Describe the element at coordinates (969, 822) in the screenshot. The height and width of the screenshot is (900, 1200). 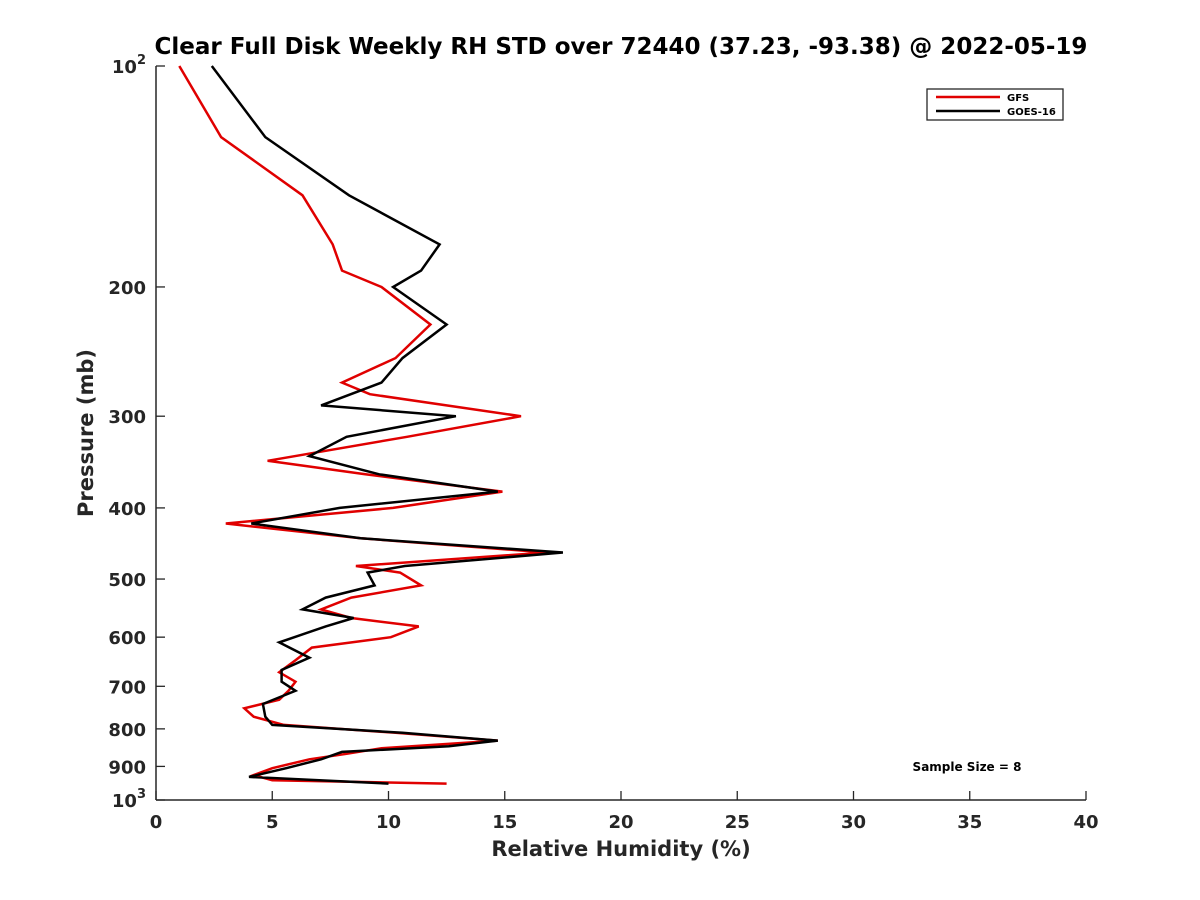
I see `x-tick-label: 35` at that location.